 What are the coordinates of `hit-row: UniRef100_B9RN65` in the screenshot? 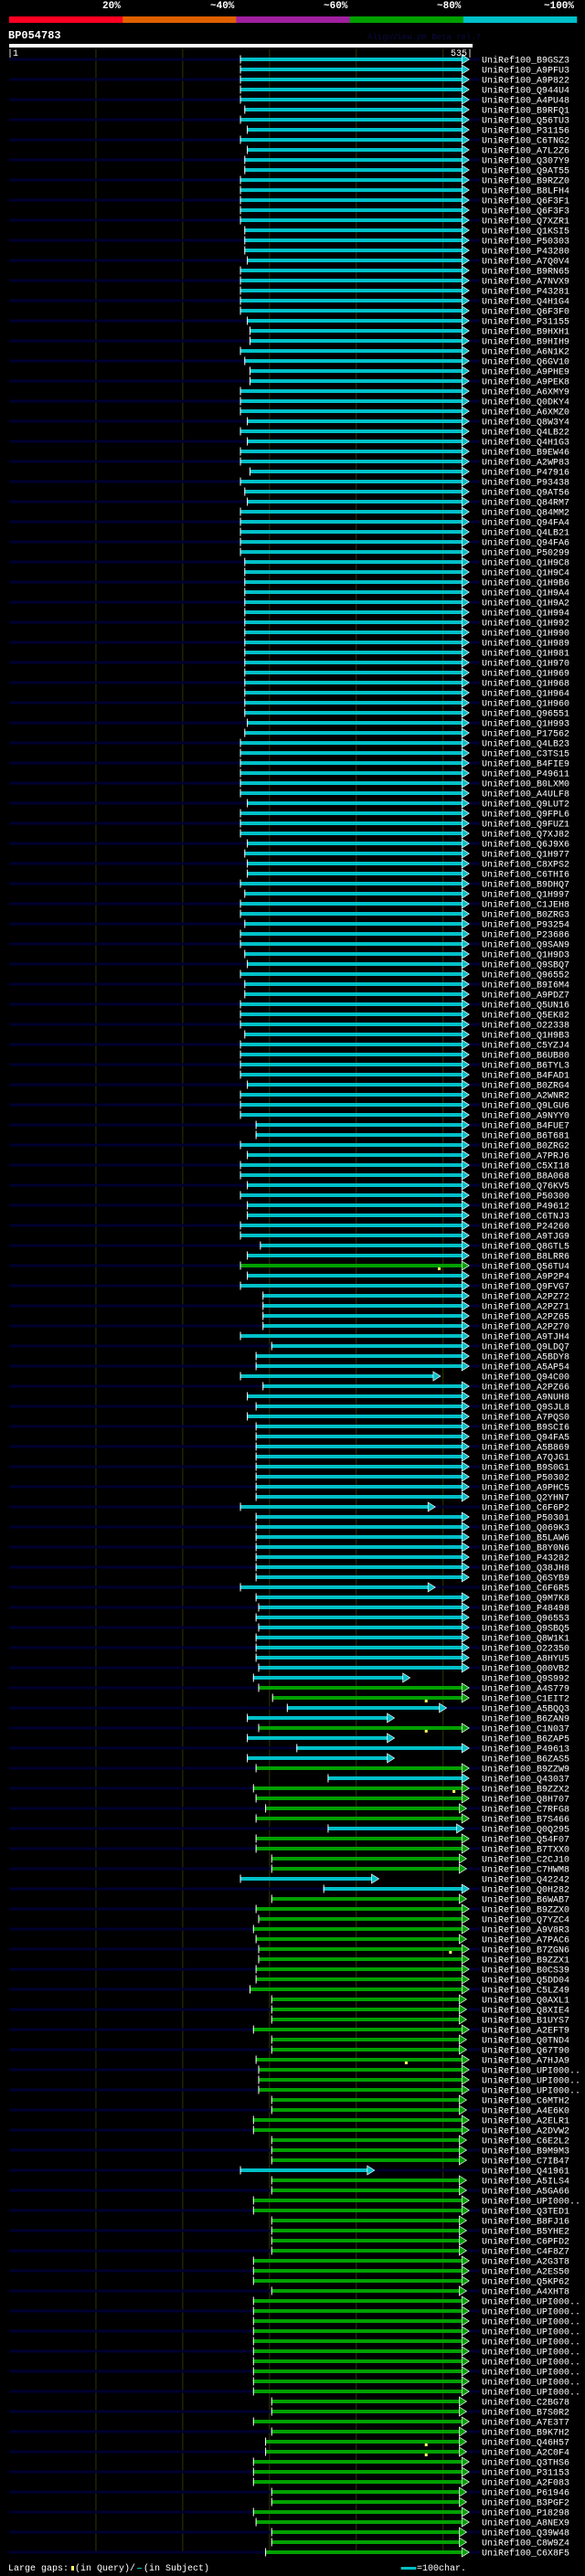 It's located at (404, 271).